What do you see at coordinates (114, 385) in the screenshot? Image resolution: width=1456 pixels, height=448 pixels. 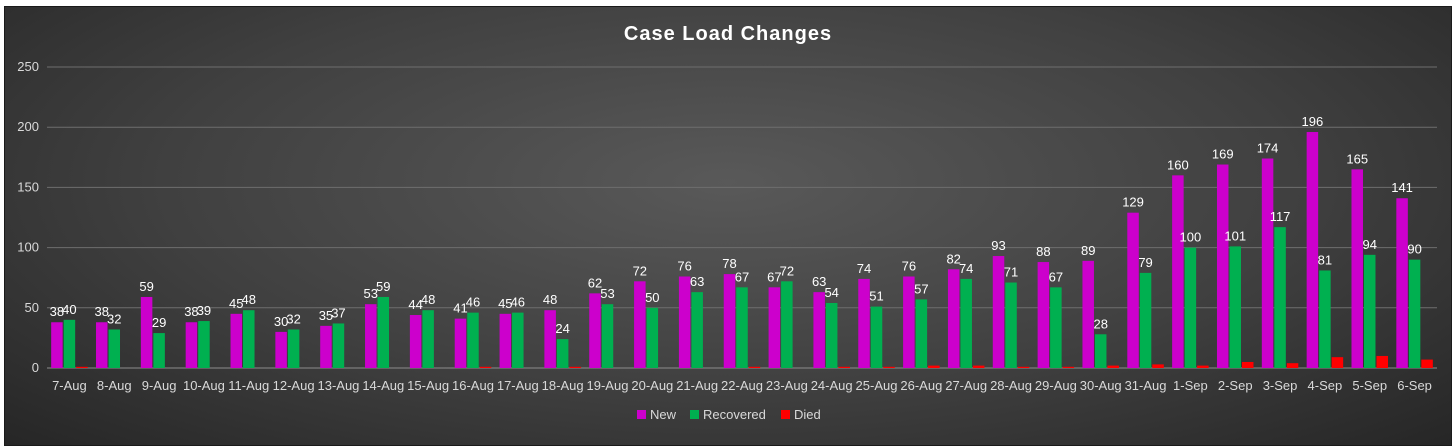 I see `x-tick-label: 8-Aug` at bounding box center [114, 385].